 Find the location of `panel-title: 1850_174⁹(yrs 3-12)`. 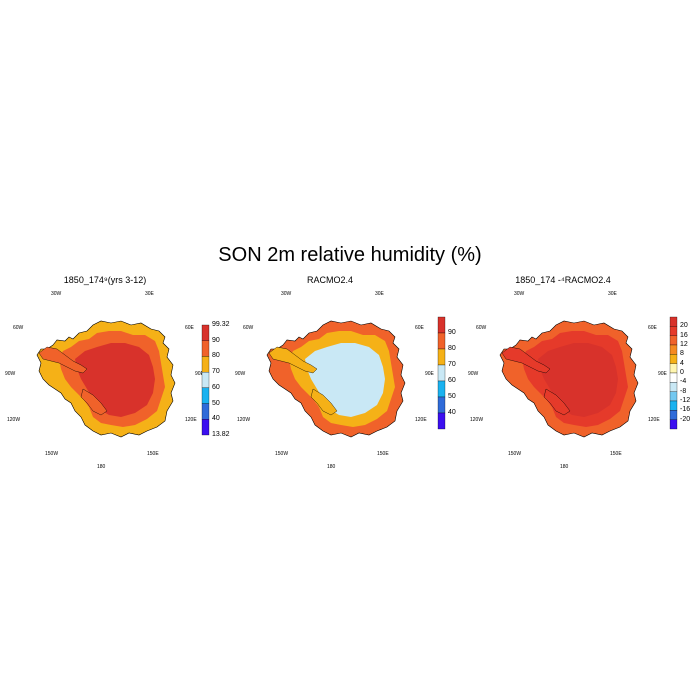

panel-title: 1850_174⁹(yrs 3-12) is located at coordinates (105, 280).